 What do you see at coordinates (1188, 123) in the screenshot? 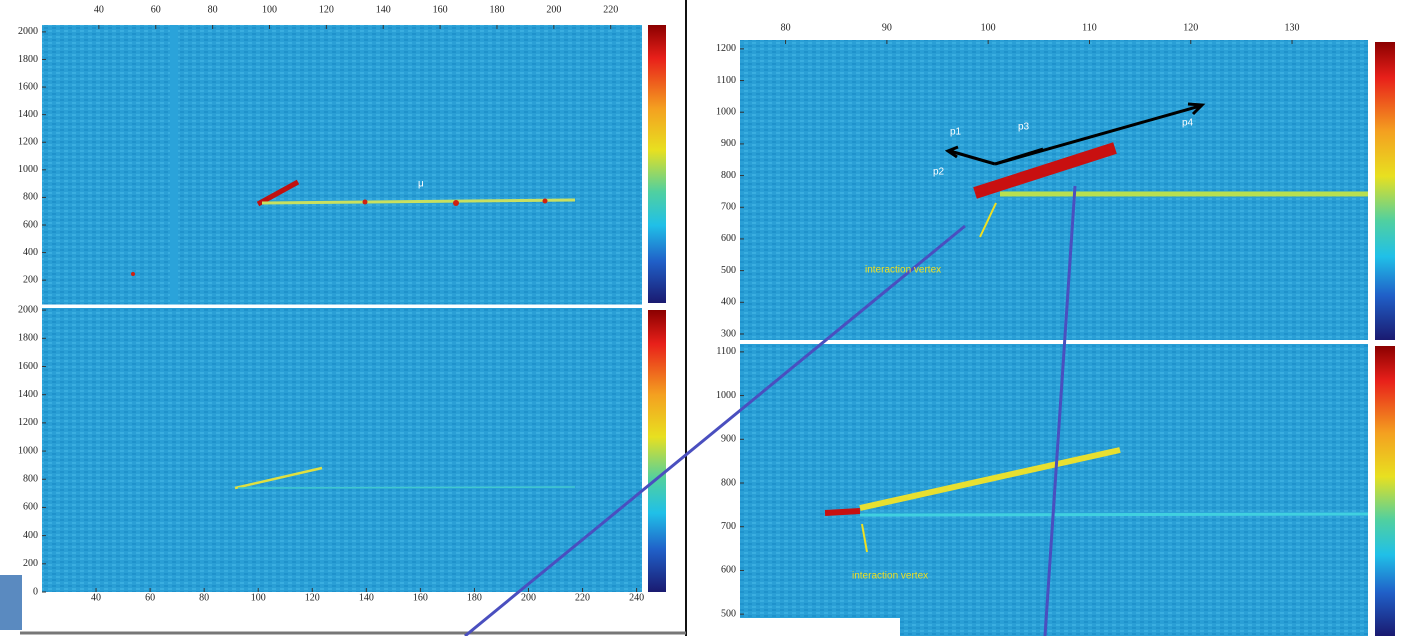
I see `annotation: p4` at bounding box center [1188, 123].